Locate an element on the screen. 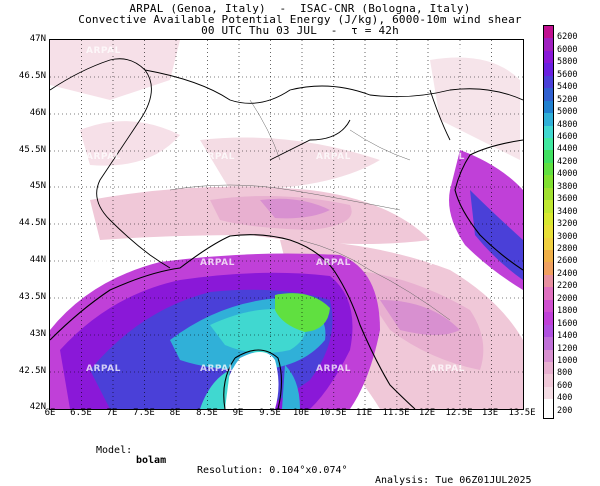 The image size is (600, 486). colorbar-label: 2400 is located at coordinates (567, 273).